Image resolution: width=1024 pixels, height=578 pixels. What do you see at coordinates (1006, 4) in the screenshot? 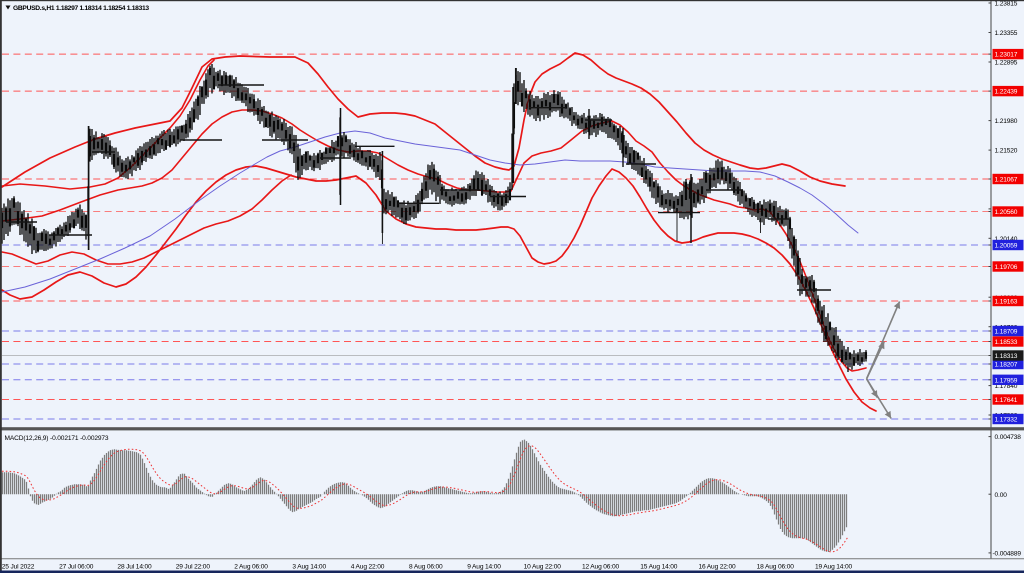
I see `svg-text: 1.23815` at bounding box center [1006, 4].